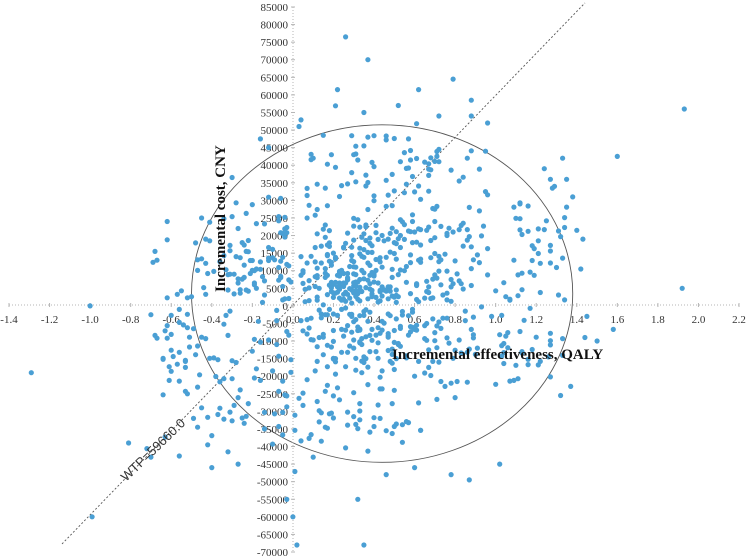 The width and height of the screenshot is (750, 559). What do you see at coordinates (739, 320) in the screenshot?
I see `x-tick-label: 2.2` at bounding box center [739, 320].